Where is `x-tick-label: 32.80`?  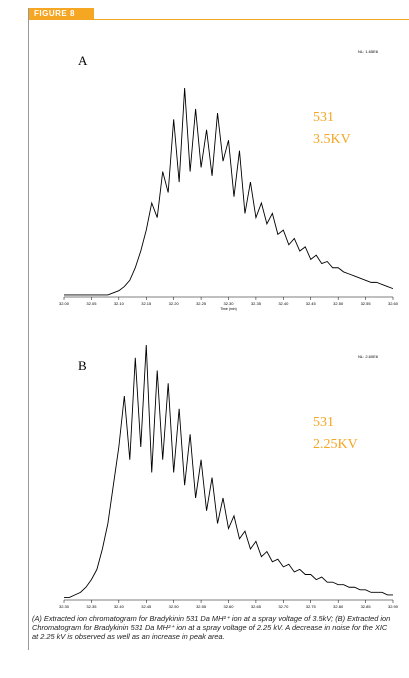 x-tick-label: 32.80 is located at coordinates (338, 606).